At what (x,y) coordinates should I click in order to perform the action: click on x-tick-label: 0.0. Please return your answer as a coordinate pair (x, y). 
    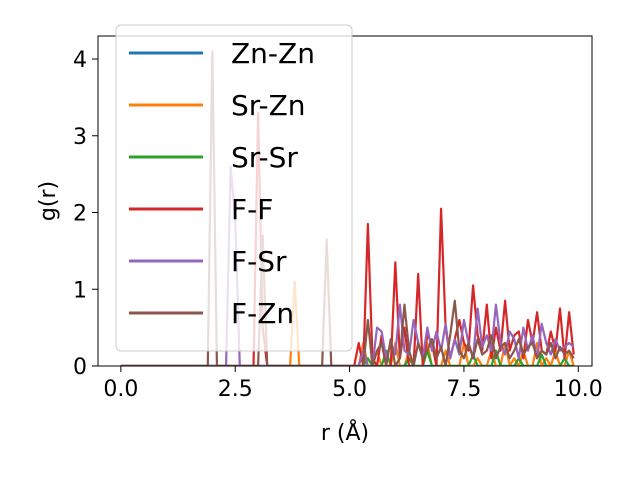
    Looking at the image, I should click on (120, 389).